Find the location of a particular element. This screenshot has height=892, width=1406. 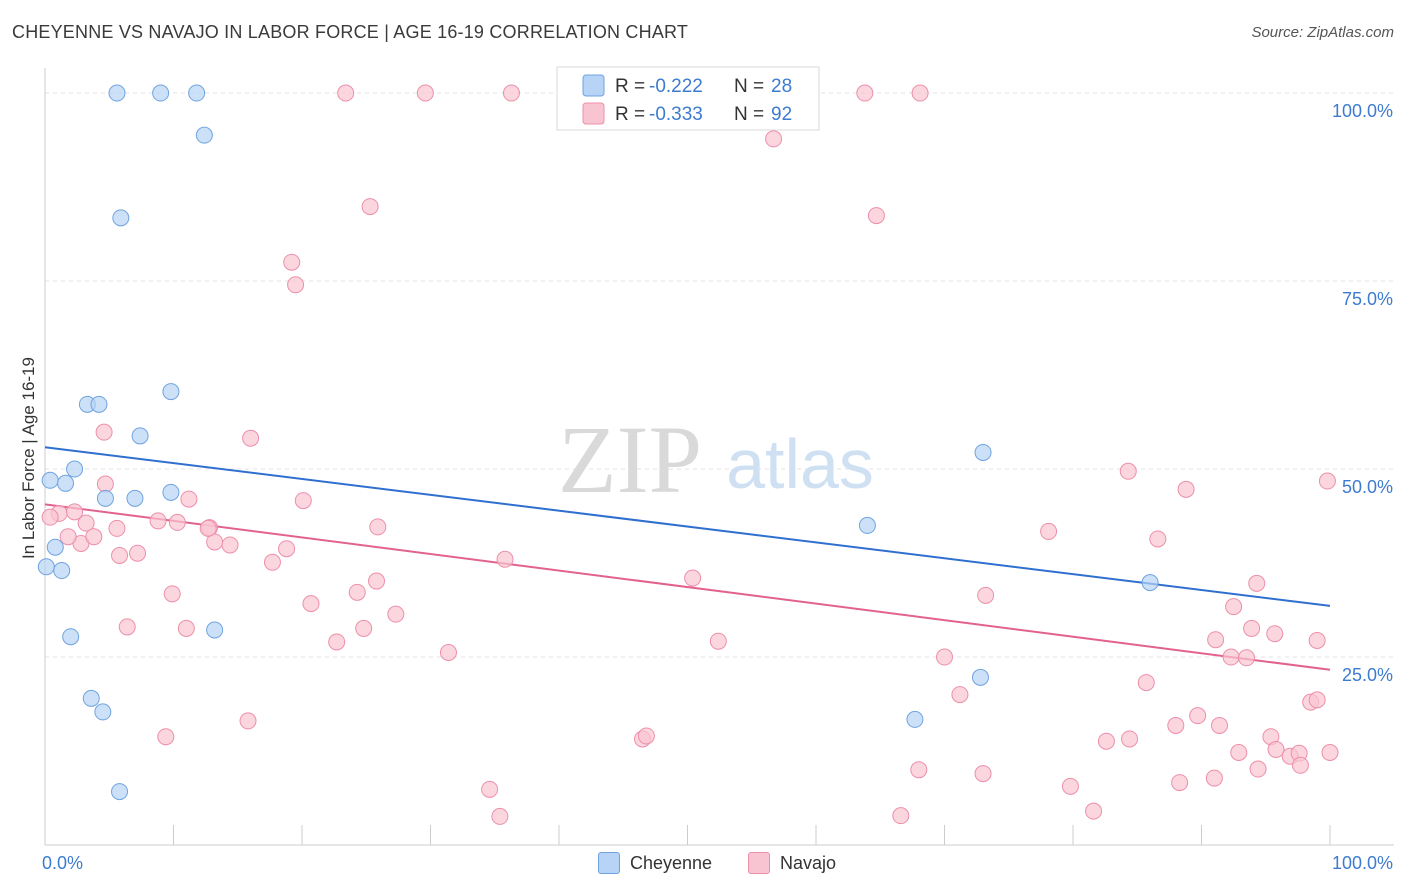

series-legend: Cheyenne Navajo is located at coordinates (703, 865).